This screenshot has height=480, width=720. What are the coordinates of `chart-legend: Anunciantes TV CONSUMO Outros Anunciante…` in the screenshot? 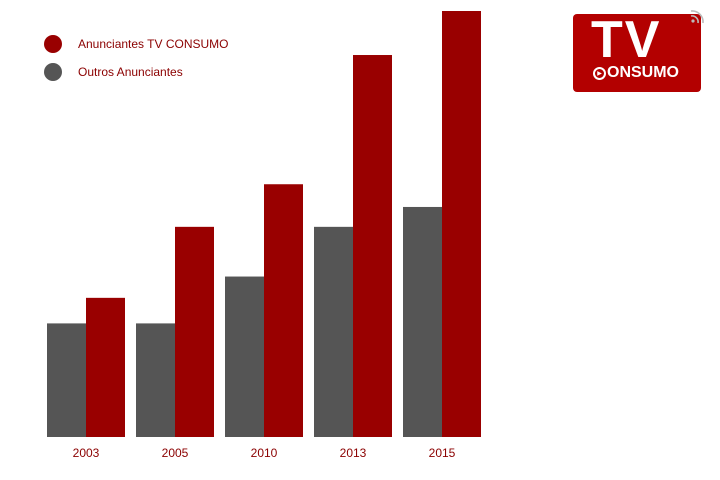 It's located at (136, 62).